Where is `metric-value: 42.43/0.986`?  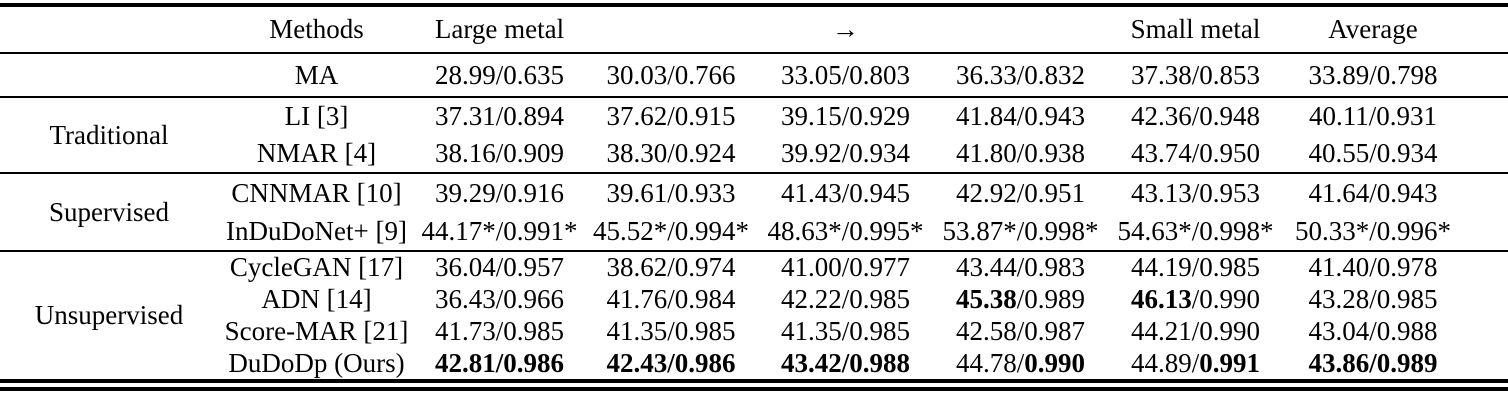
metric-value: 42.43/0.986 is located at coordinates (671, 363).